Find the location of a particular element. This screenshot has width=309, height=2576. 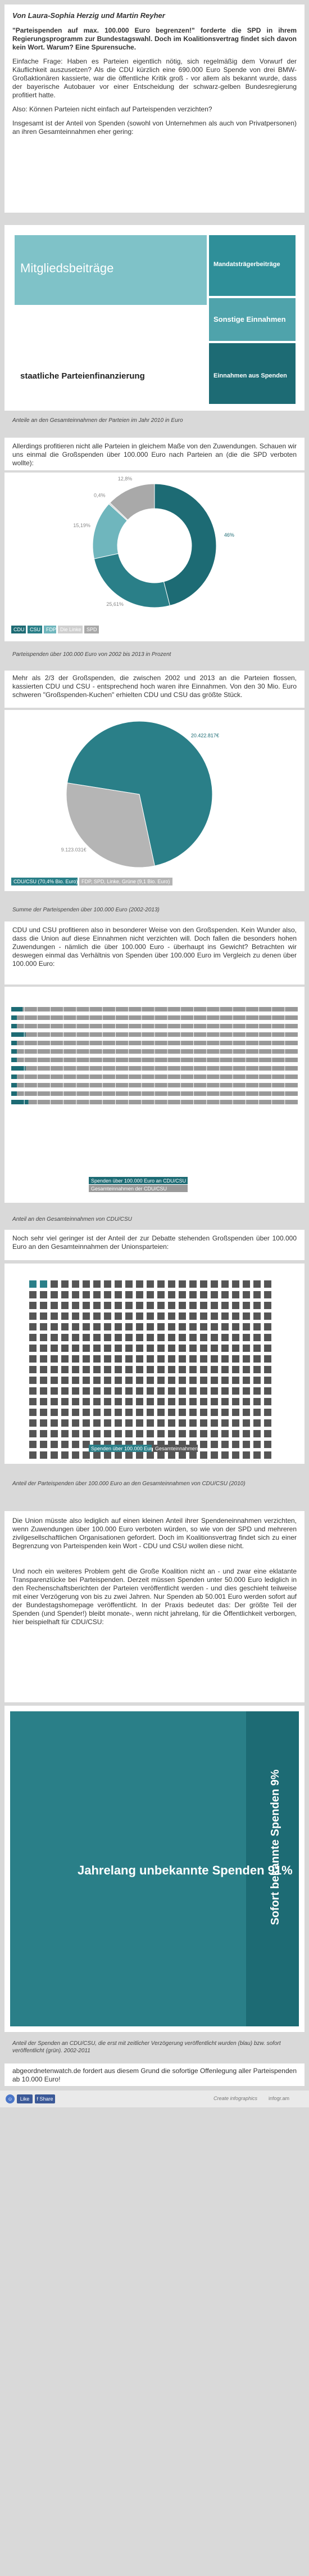

treemap-cell-spenden: Einnahmen aus Spenden is located at coordinates (252, 373).